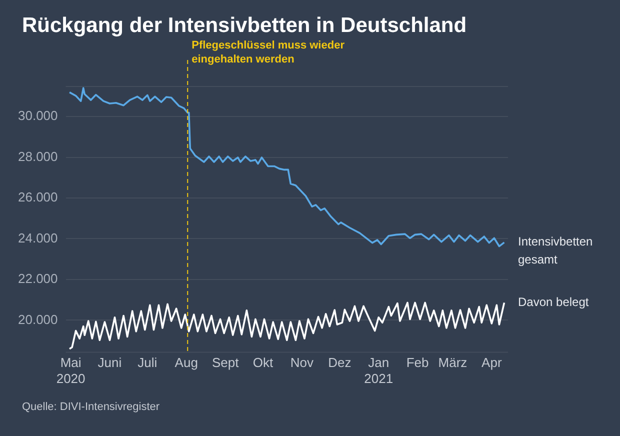 This screenshot has height=436, width=620. Describe the element at coordinates (417, 362) in the screenshot. I see `x-tick-label: Feb` at that location.